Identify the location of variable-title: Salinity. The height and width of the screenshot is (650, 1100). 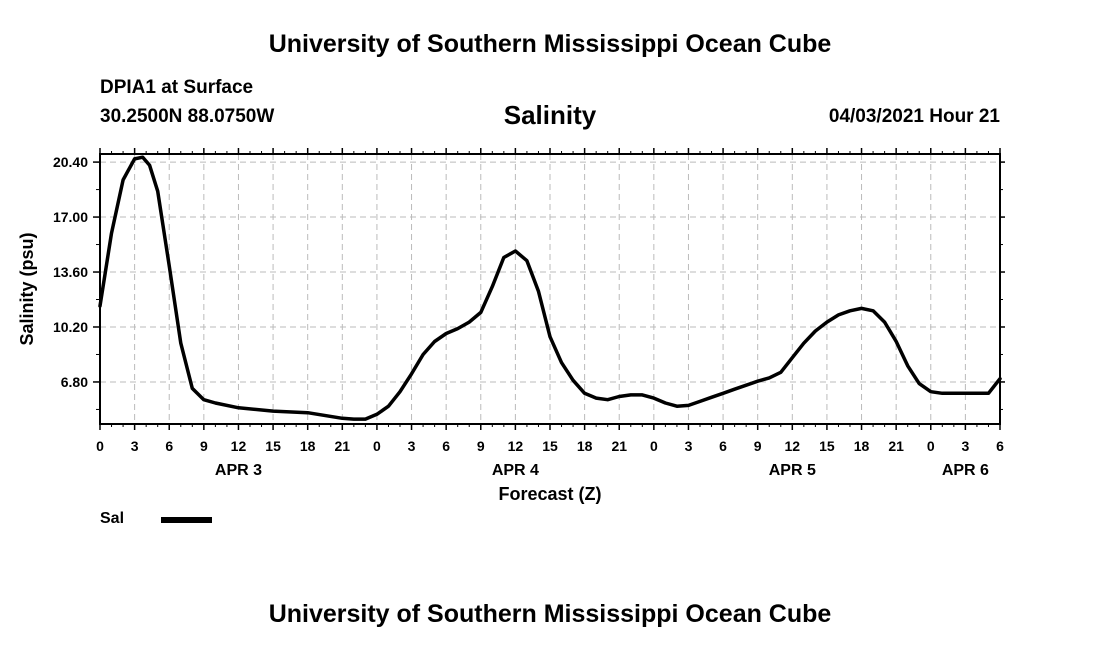
(550, 115).